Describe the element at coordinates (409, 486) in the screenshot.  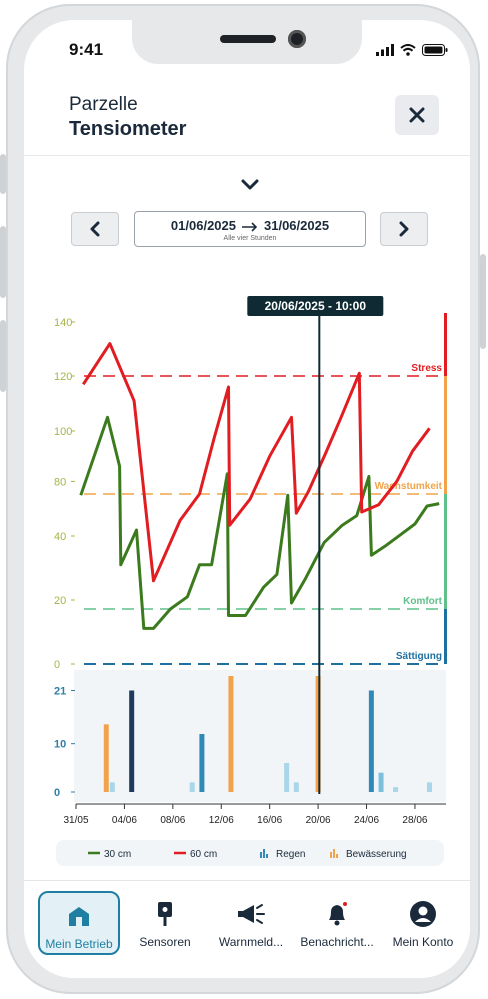
I see `threshold-label: Wachstumkeit` at that location.